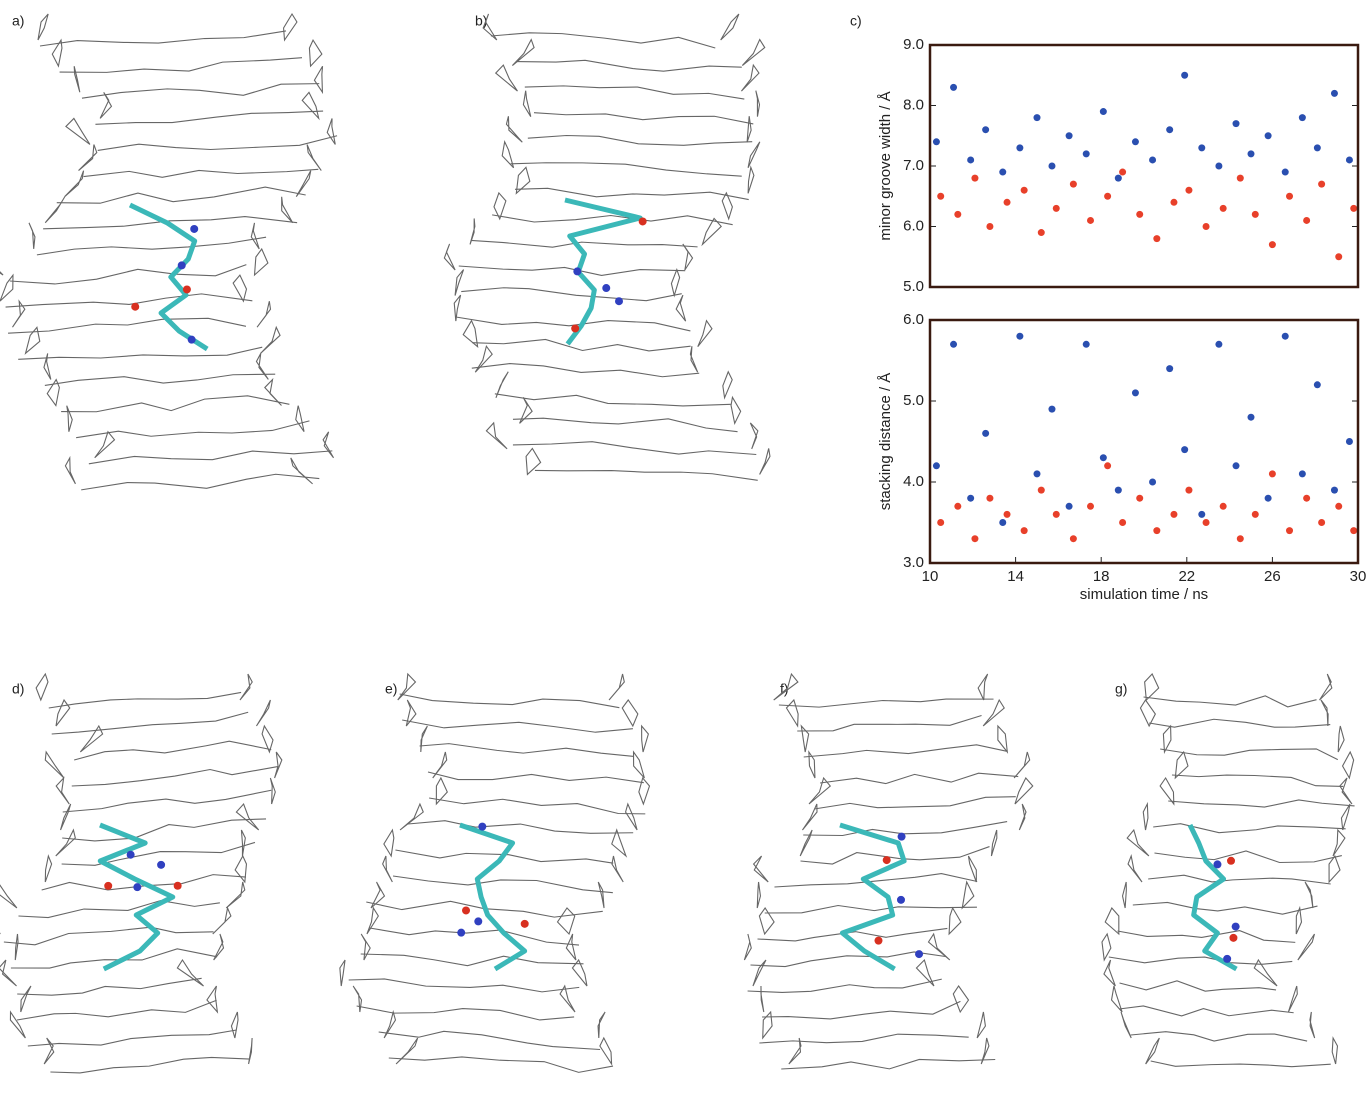 This screenshot has height=1107, width=1370. Describe the element at coordinates (18, 21) in the screenshot. I see `panel-label: a)` at that location.